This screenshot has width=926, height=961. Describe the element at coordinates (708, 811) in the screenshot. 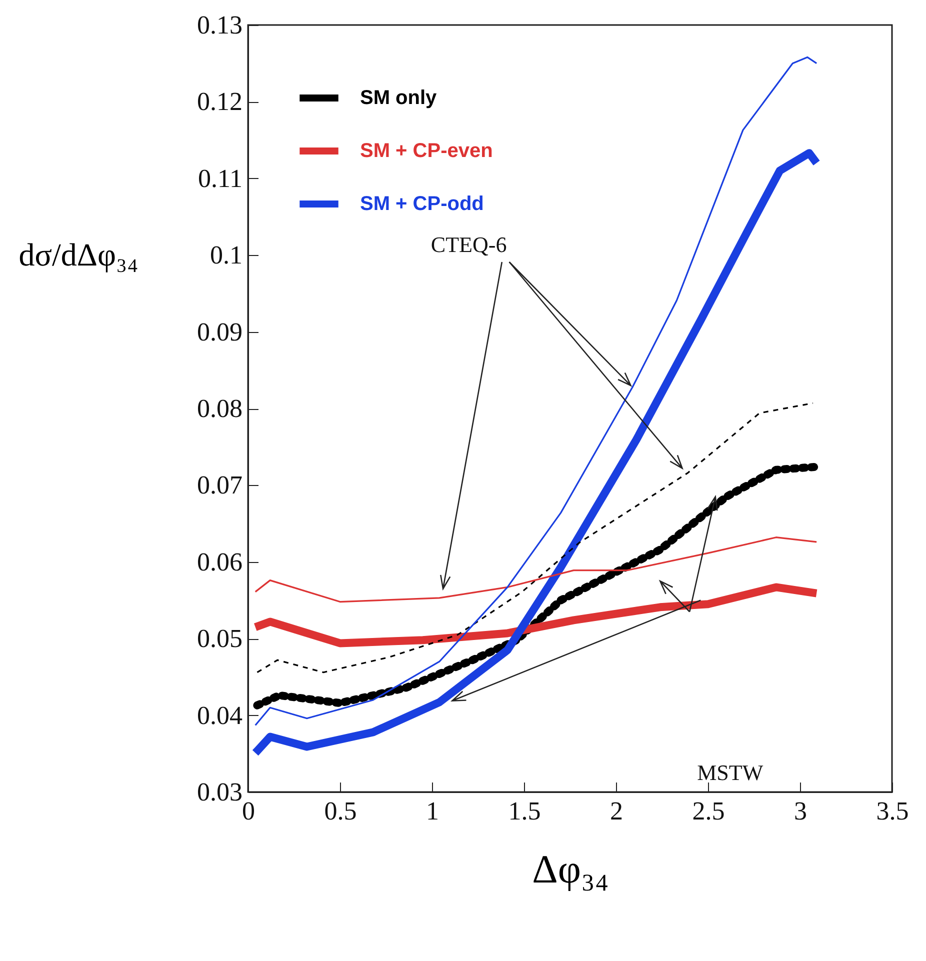

I see `x-tick-label: 2.5` at that location.